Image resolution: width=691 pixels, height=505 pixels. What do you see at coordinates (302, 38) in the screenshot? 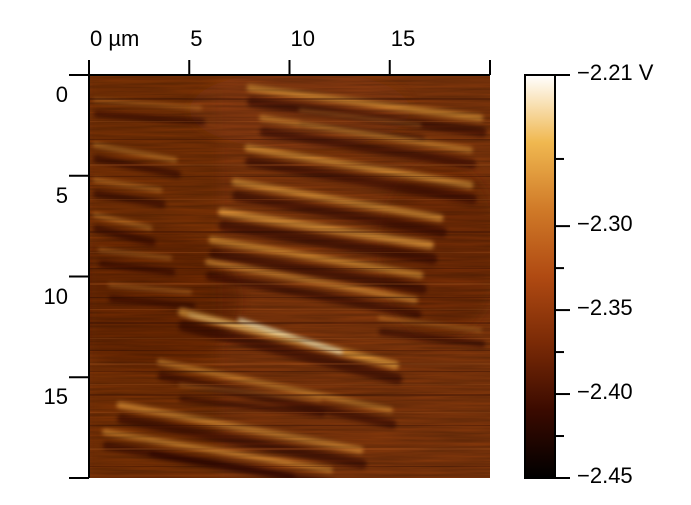
I see `x-tick-label: 10` at bounding box center [302, 38].